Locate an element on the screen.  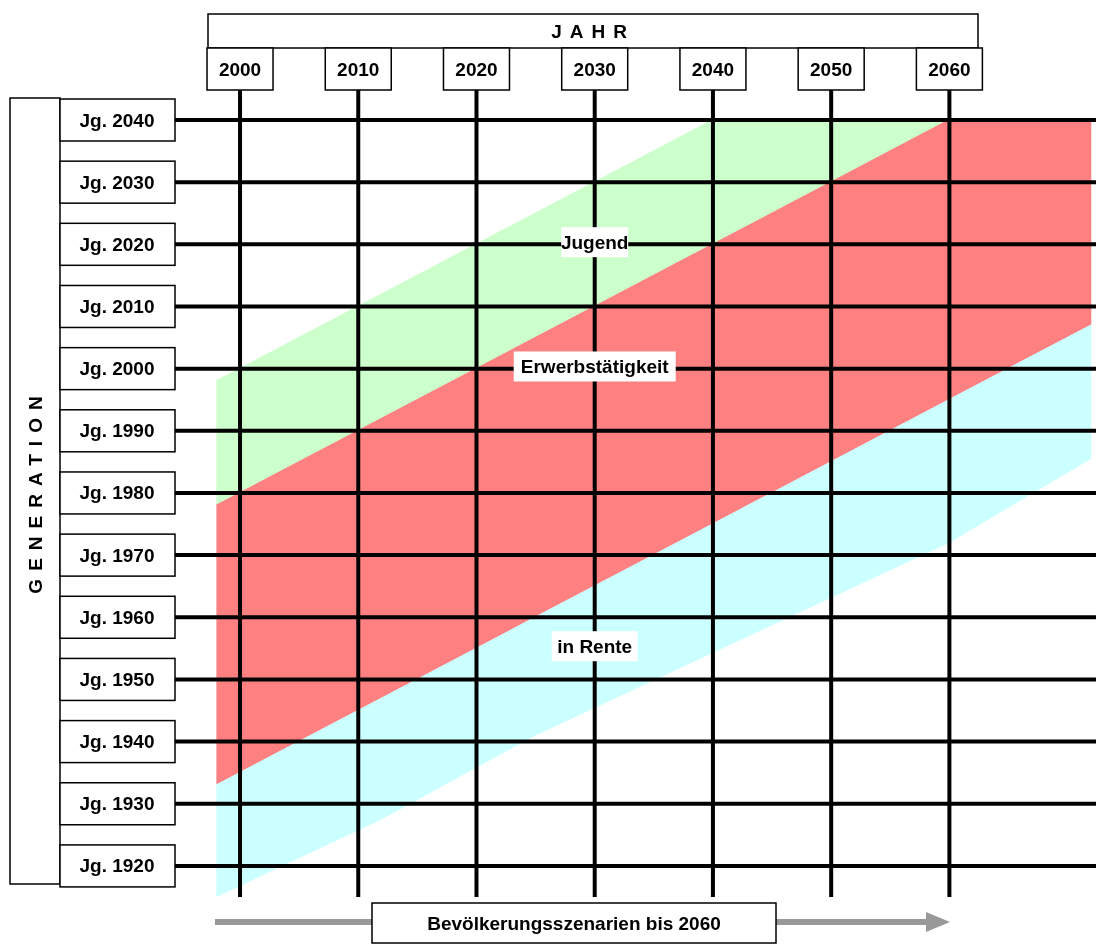
x-tick-label: 2000 is located at coordinates (240, 69).